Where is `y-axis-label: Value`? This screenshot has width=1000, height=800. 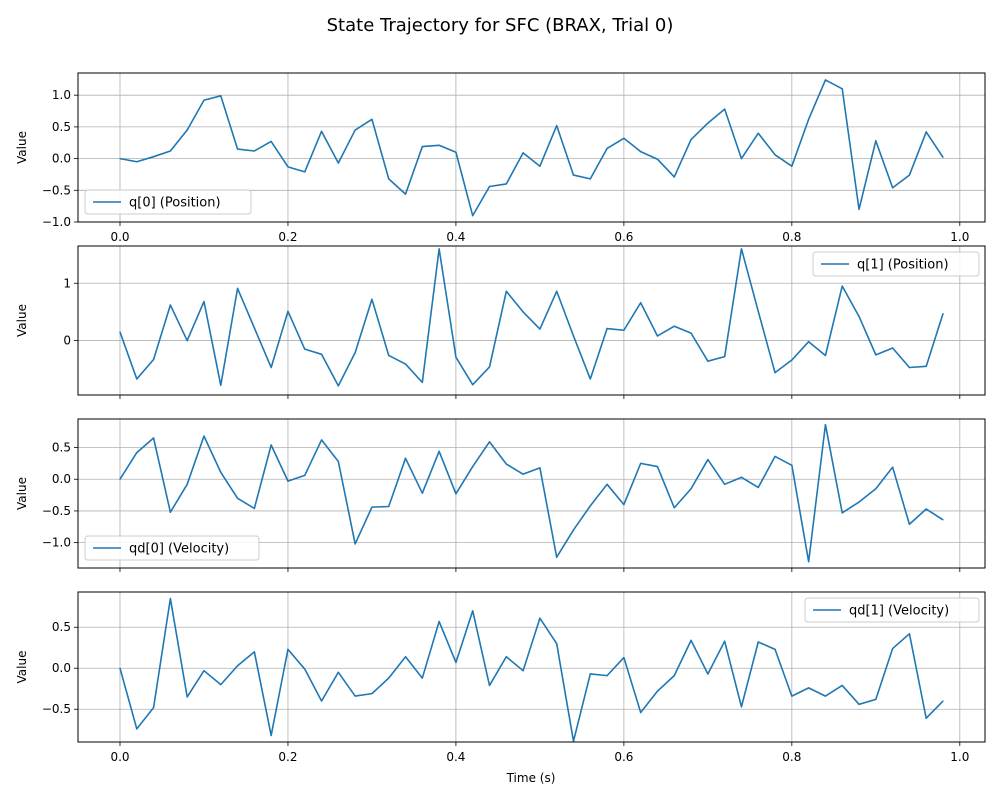 y-axis-label: Value is located at coordinates (22, 667).